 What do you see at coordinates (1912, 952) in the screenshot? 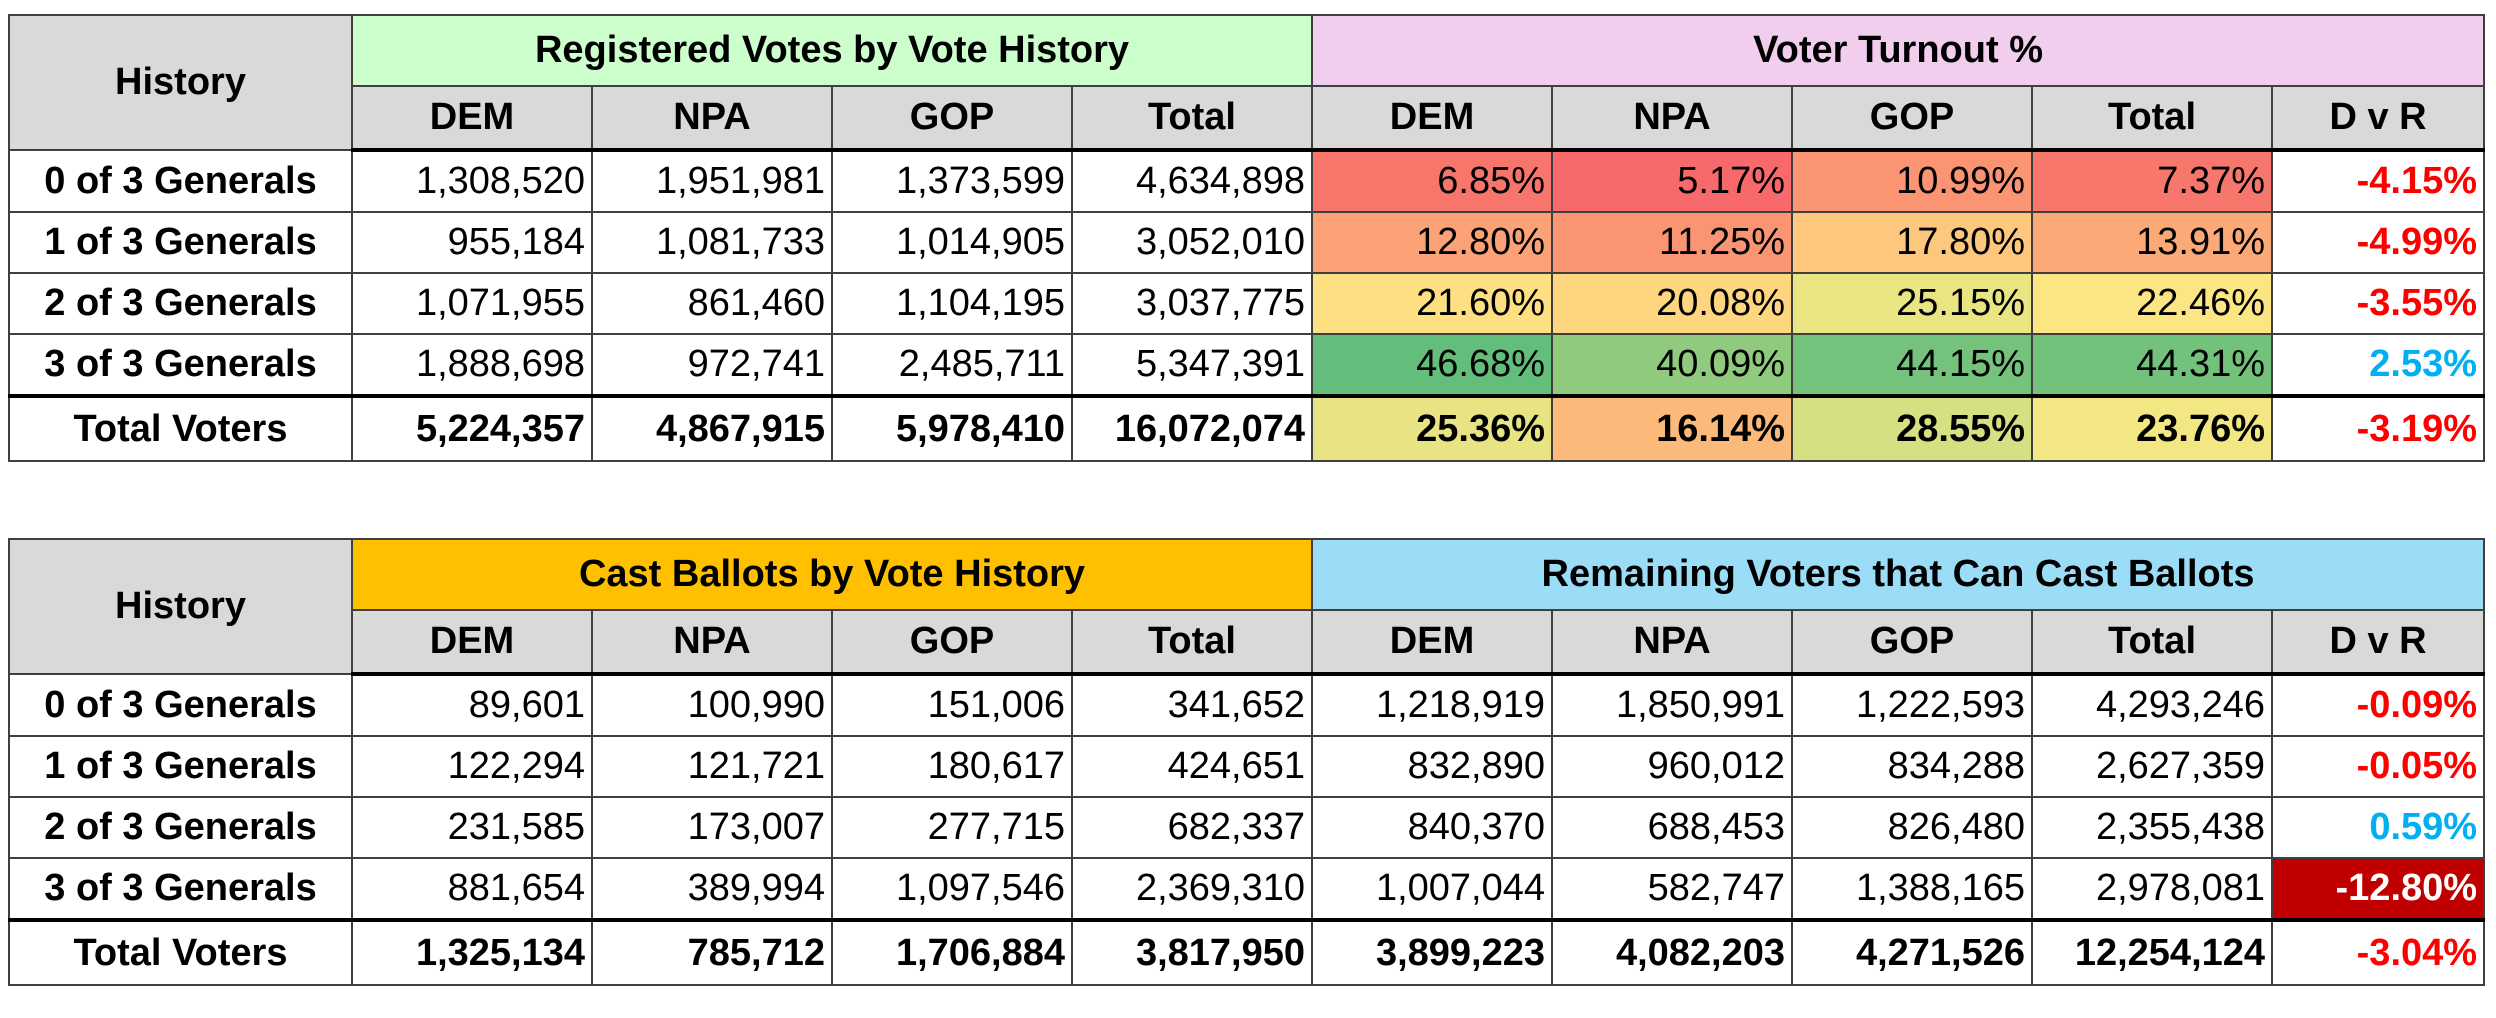
I see `remaining-gop-cell: 4,271,526` at bounding box center [1912, 952].